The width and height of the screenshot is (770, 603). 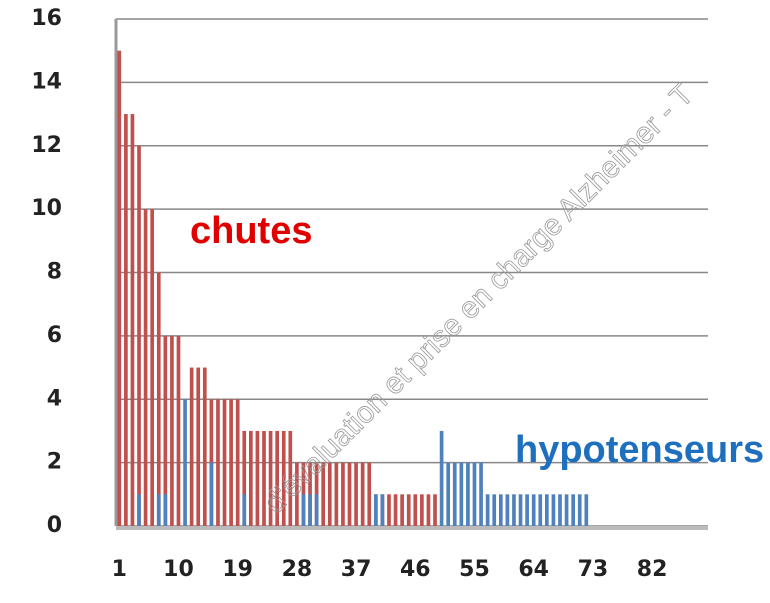 What do you see at coordinates (639, 450) in the screenshot?
I see `legend-label: hypotenseurs` at bounding box center [639, 450].